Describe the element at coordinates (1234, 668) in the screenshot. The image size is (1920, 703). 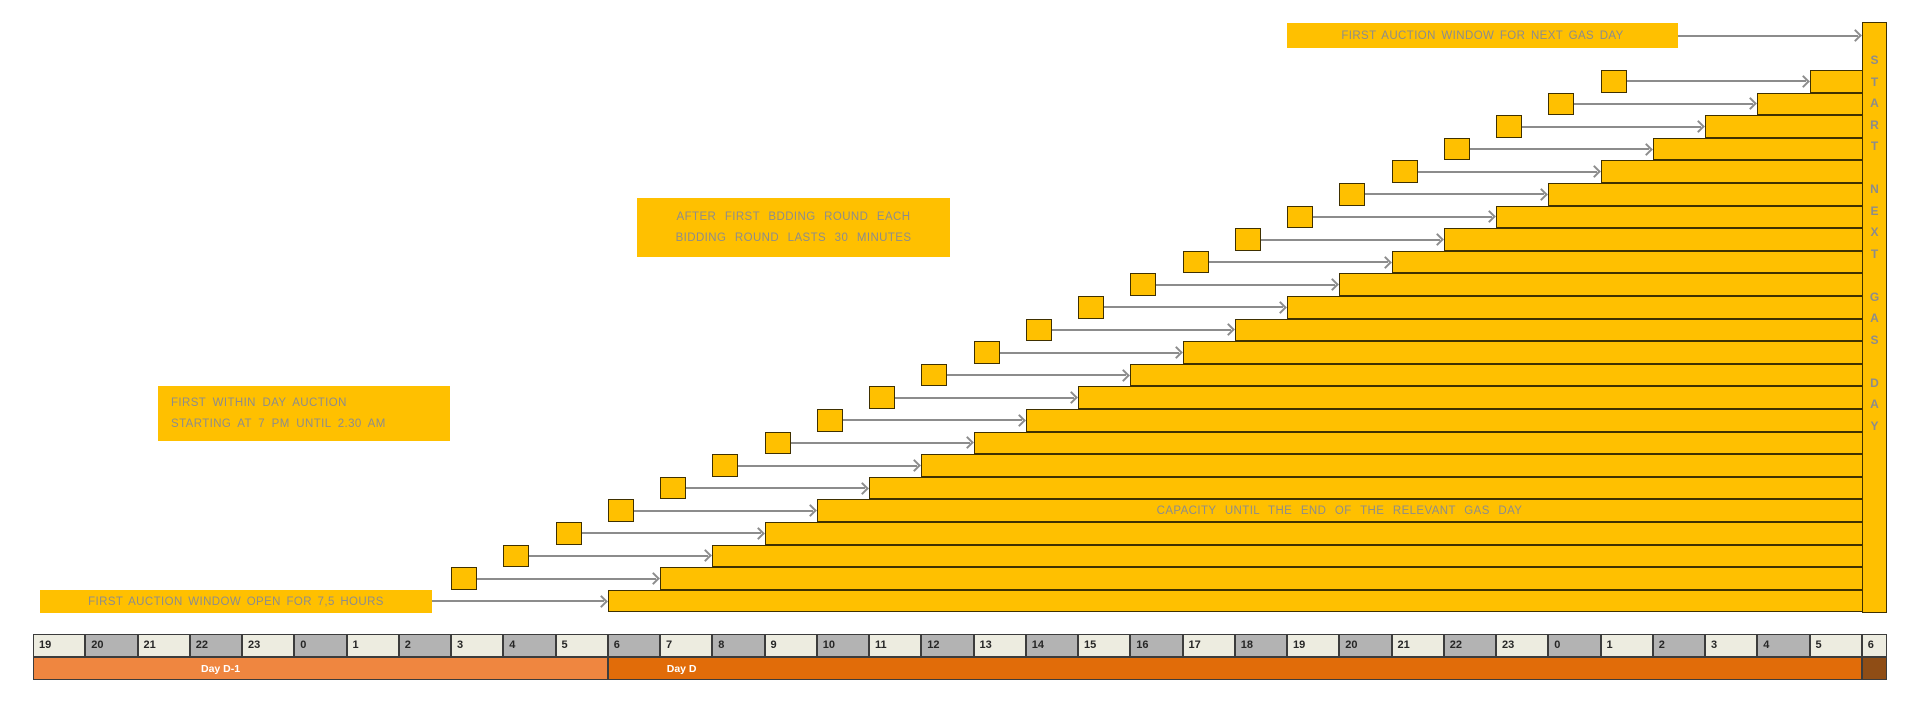
I see `day-band: Day D` at that location.